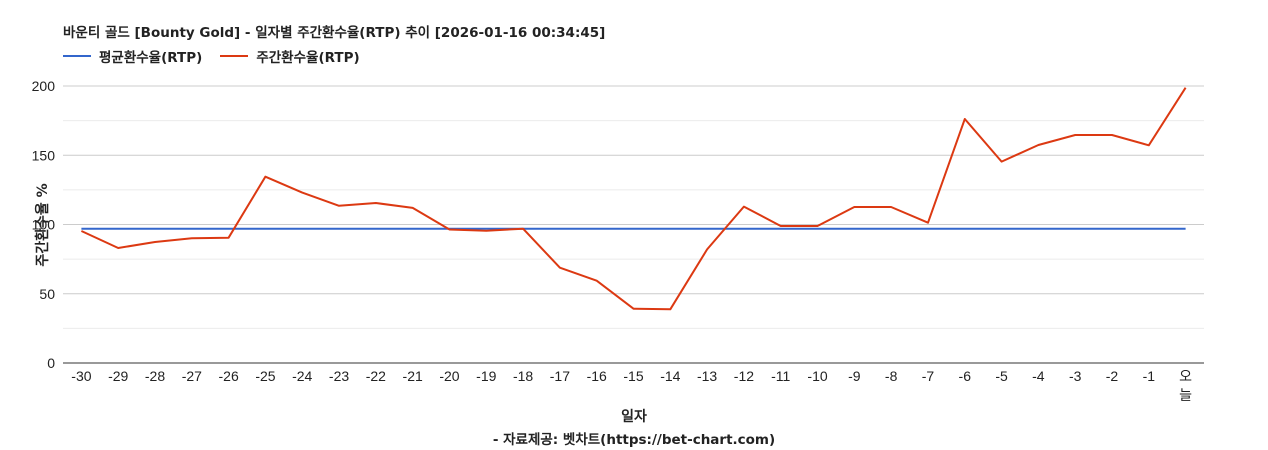 The width and height of the screenshot is (1268, 450). What do you see at coordinates (560, 376) in the screenshot?
I see `x-tick-label: -17` at bounding box center [560, 376].